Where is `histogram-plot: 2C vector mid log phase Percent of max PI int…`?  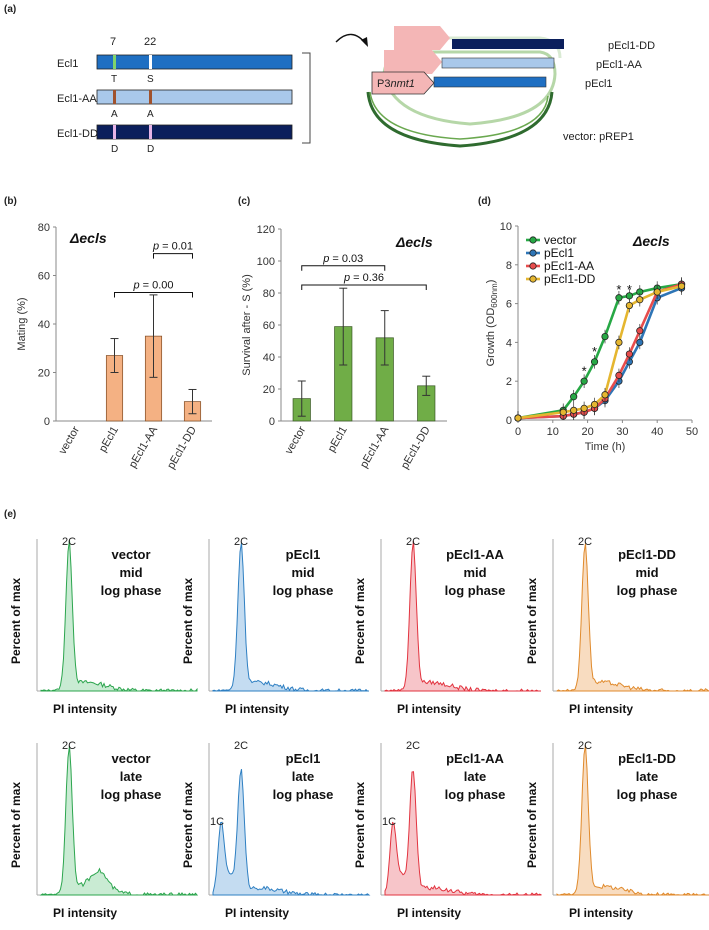
histogram-plot: 2C vector mid log phase Percent of max PI int… is located at coordinates (103, 626).